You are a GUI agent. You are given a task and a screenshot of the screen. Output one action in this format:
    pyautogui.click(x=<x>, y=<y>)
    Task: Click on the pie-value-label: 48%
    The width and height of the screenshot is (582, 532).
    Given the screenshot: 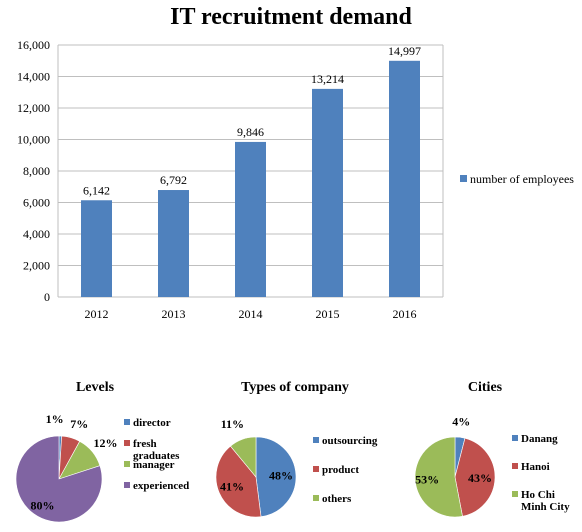 What is the action you would take?
    pyautogui.click(x=281, y=476)
    